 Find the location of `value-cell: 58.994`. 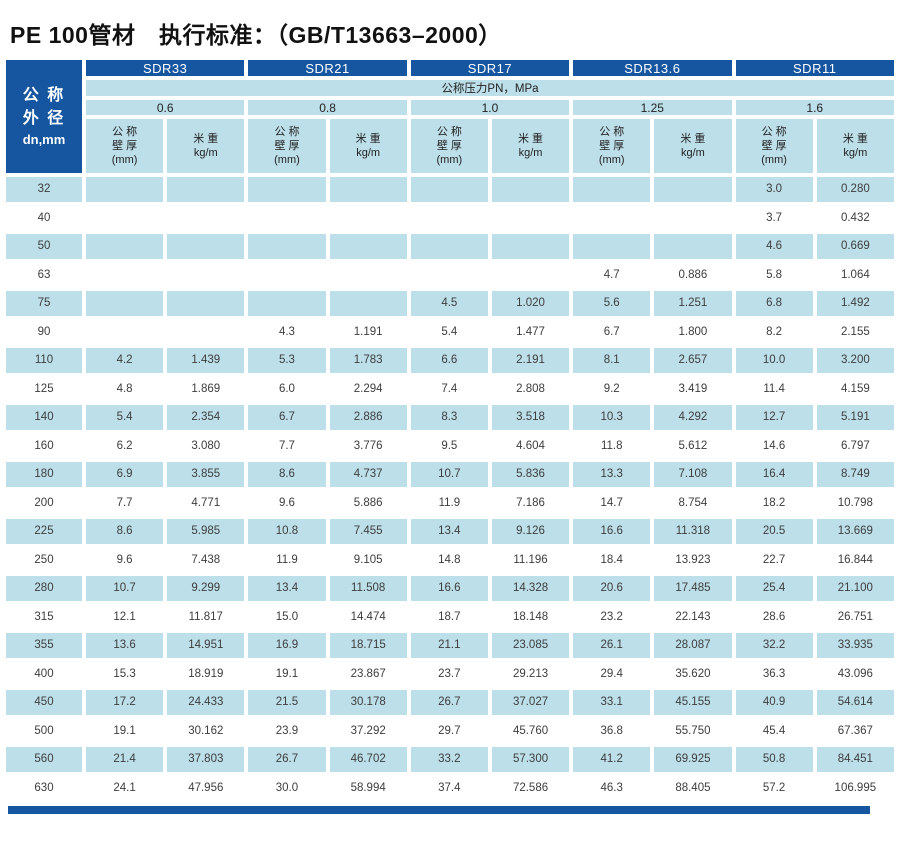

value-cell: 58.994 is located at coordinates (368, 787).